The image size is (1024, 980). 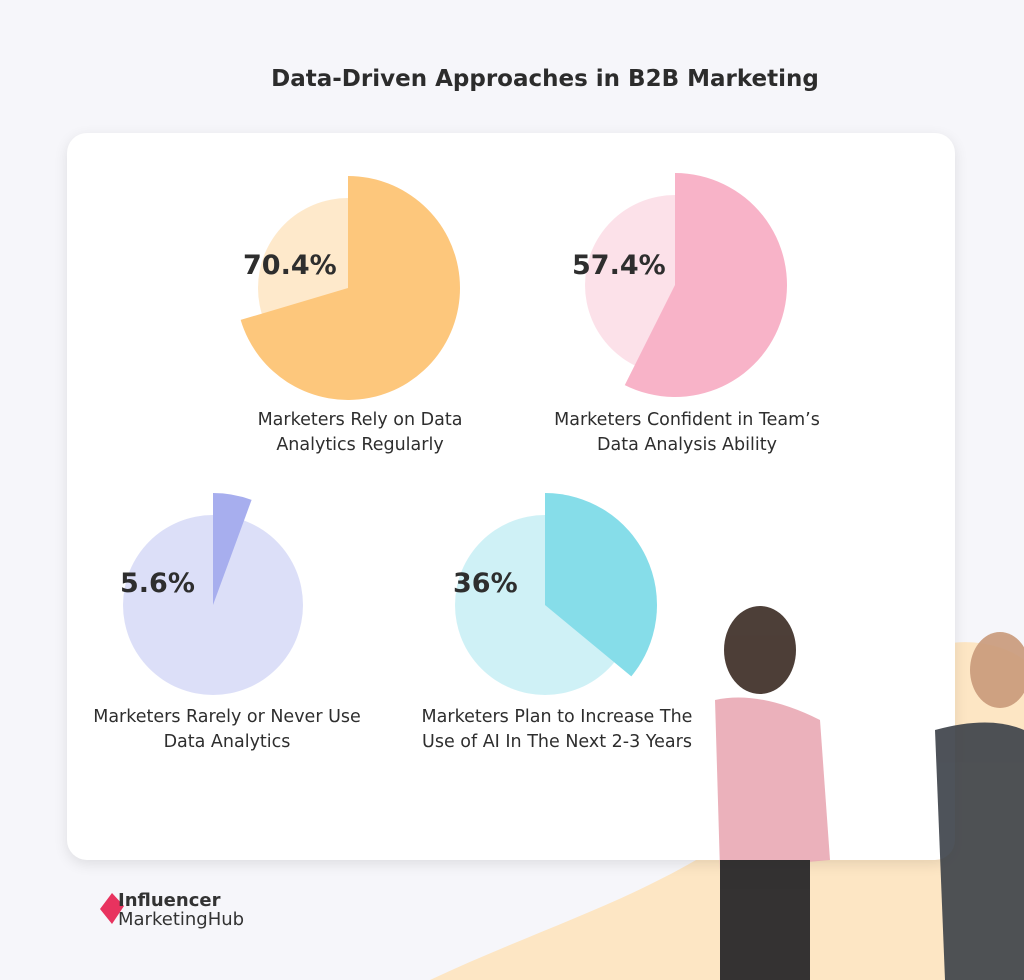 What do you see at coordinates (545, 79) in the screenshot?
I see `title: Data-Driven Approaches in B2B Marketing` at bounding box center [545, 79].